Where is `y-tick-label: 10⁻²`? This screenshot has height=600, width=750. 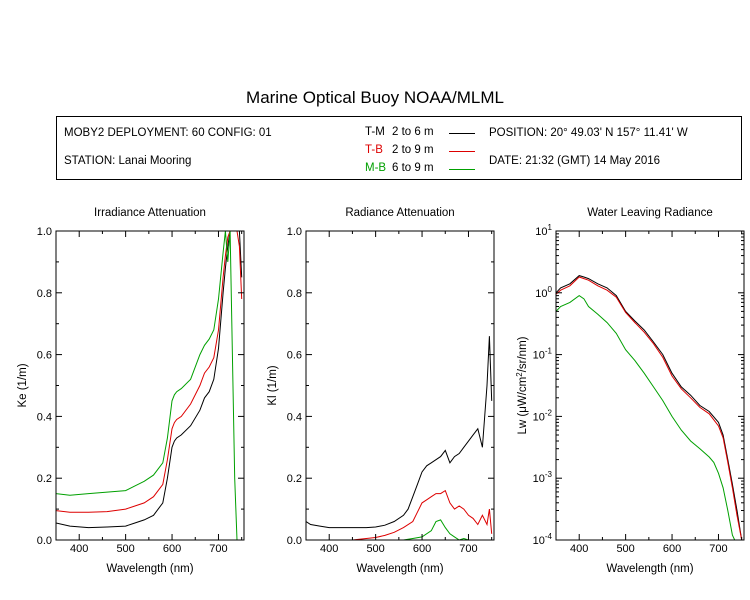 y-tick-label: 10⁻² is located at coordinates (543, 415).